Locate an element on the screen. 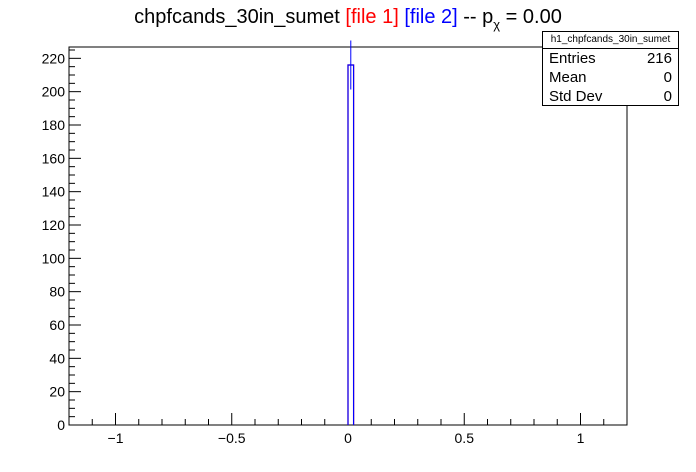 This screenshot has width=696, height=472. stats-label: Mean is located at coordinates (568, 77).